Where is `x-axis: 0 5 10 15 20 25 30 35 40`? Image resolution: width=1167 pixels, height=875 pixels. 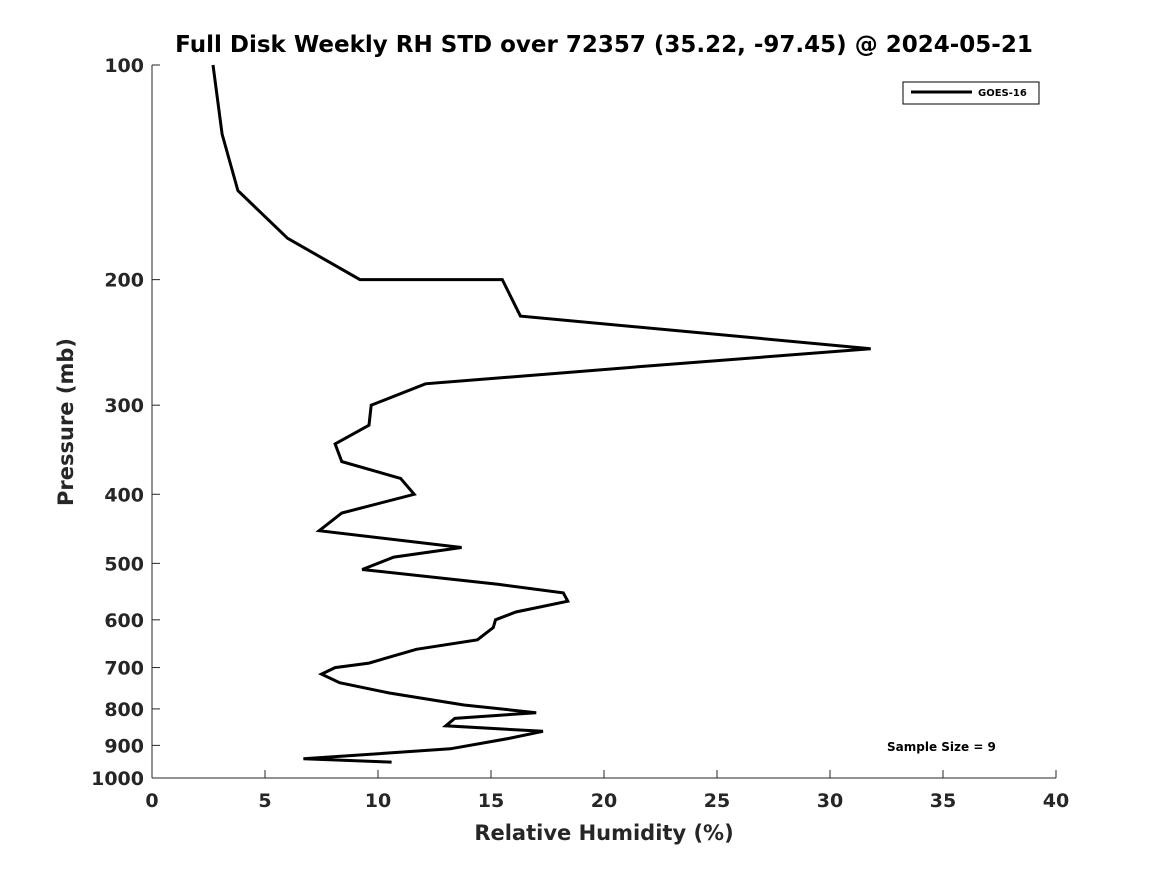 x-axis: 0 5 10 15 20 25 30 35 40 is located at coordinates (607, 791).